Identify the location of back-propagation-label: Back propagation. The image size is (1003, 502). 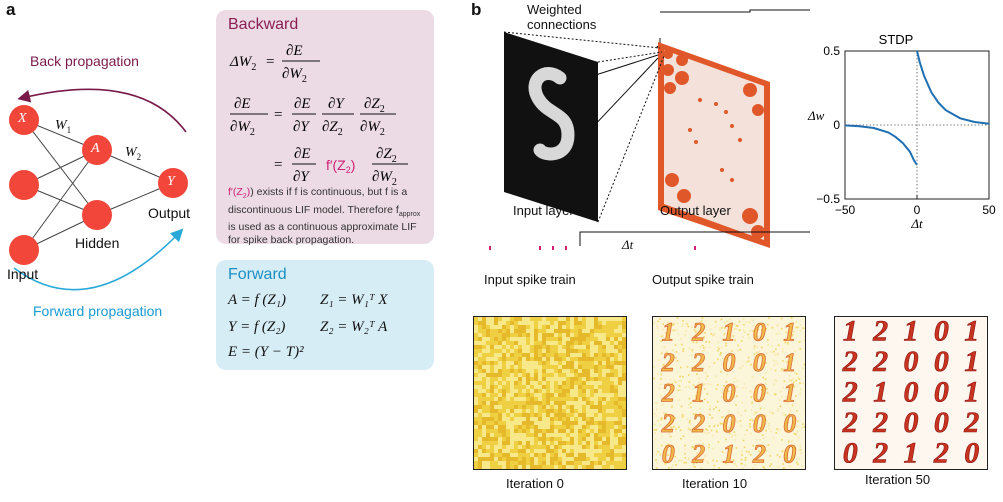
(84, 61).